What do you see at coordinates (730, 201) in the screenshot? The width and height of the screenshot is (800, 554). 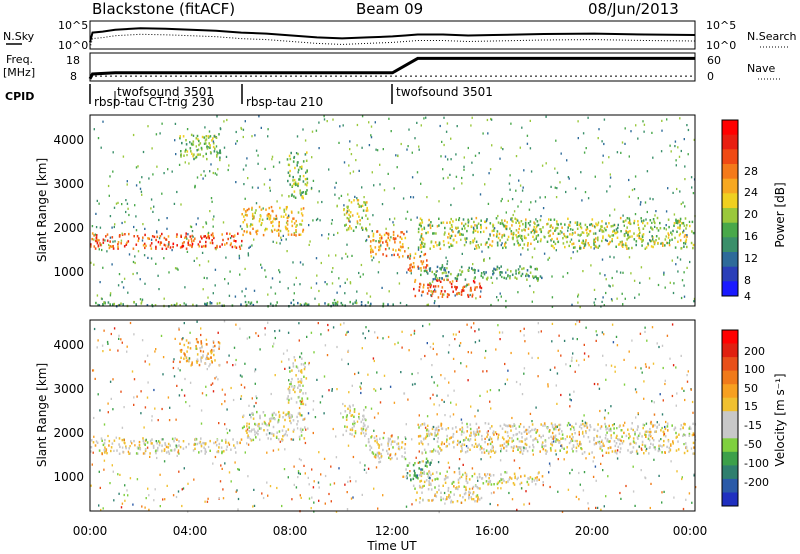 I see `colorbar-swatch` at bounding box center [730, 201].